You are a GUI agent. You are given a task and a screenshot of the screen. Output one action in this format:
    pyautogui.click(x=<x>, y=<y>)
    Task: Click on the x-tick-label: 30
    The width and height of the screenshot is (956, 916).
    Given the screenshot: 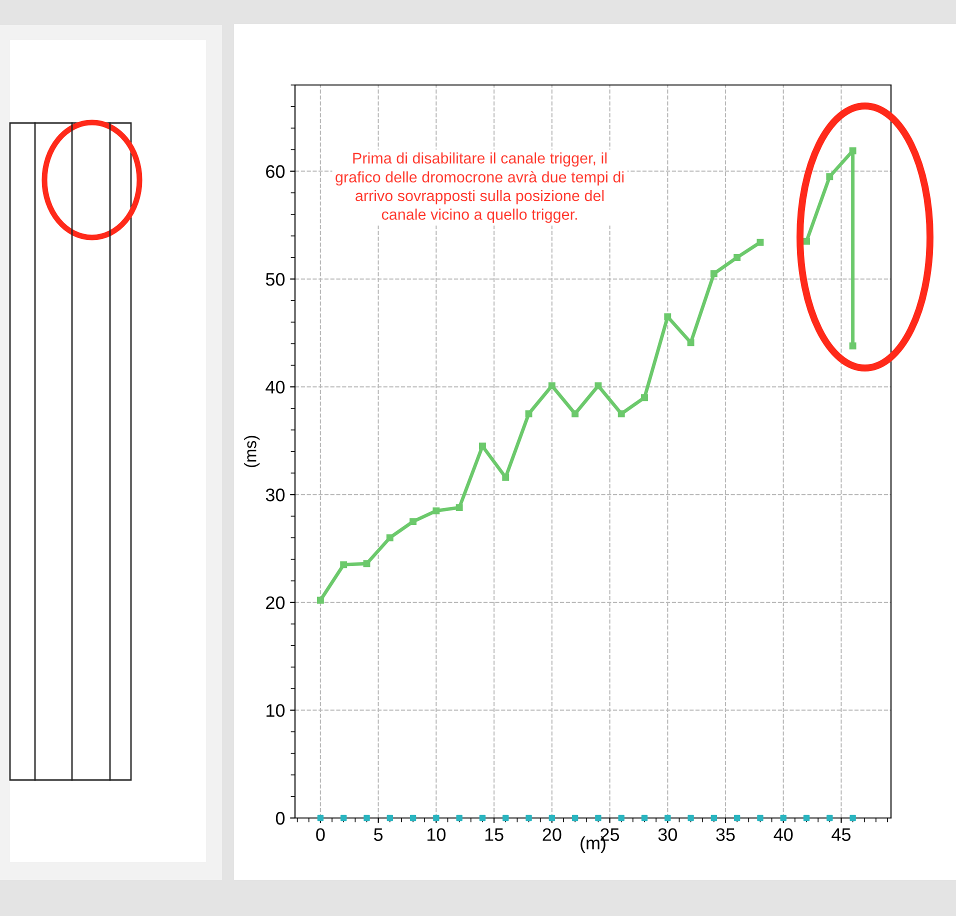 What is the action you would take?
    pyautogui.click(x=667, y=834)
    